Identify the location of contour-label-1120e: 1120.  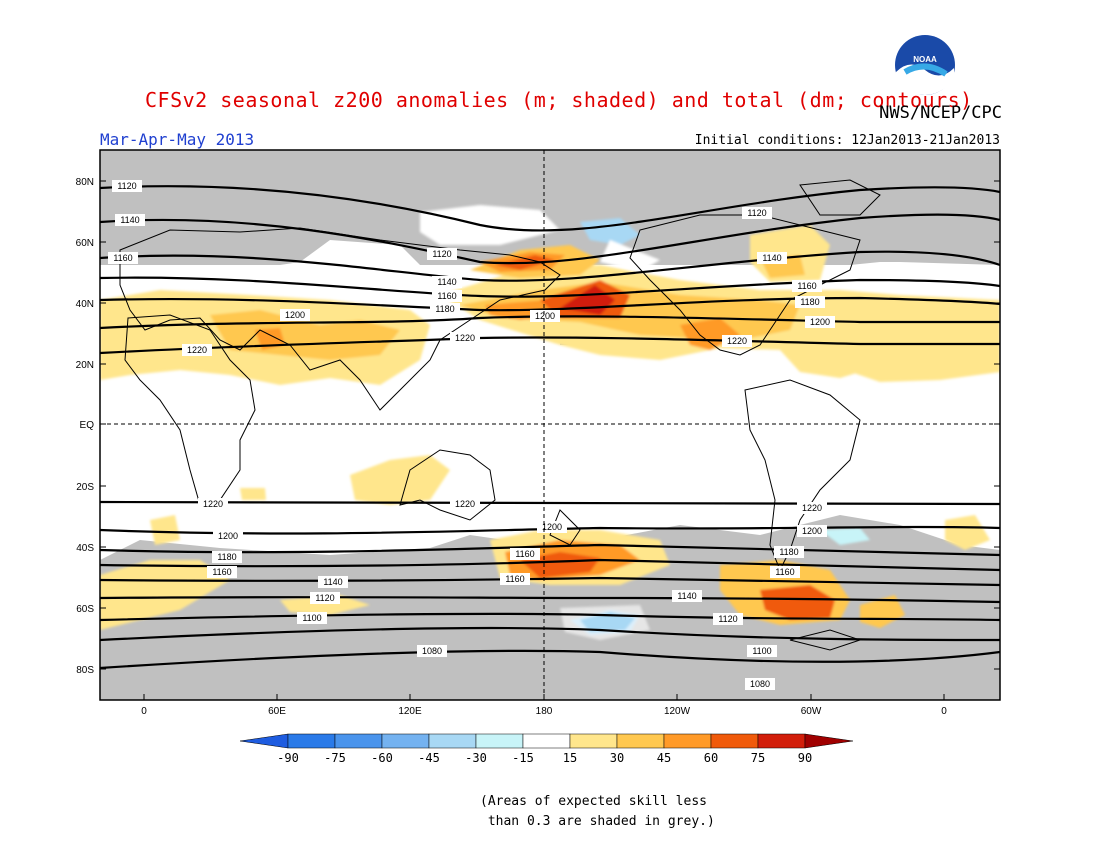
(728, 619).